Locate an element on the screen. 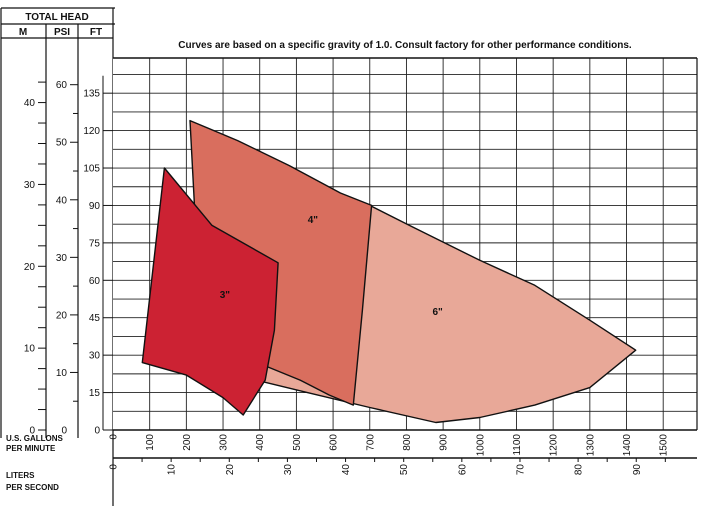  head-unit-m: M is located at coordinates (23, 32).